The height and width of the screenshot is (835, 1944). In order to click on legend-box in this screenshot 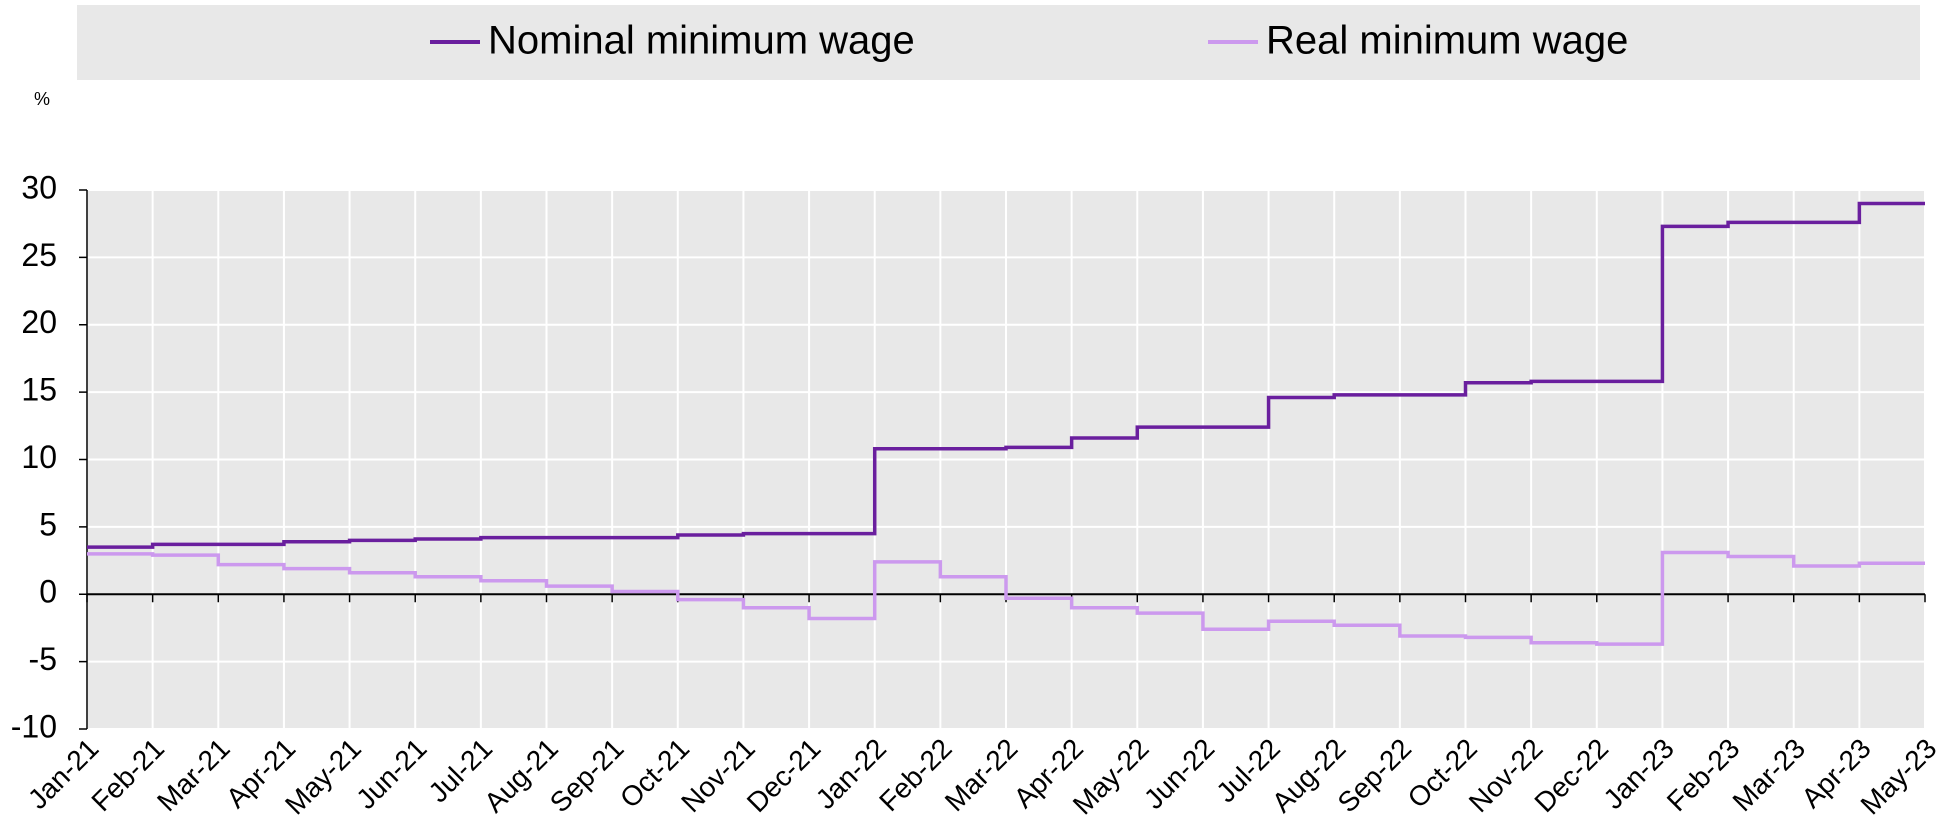, I will do `click(998, 42)`.